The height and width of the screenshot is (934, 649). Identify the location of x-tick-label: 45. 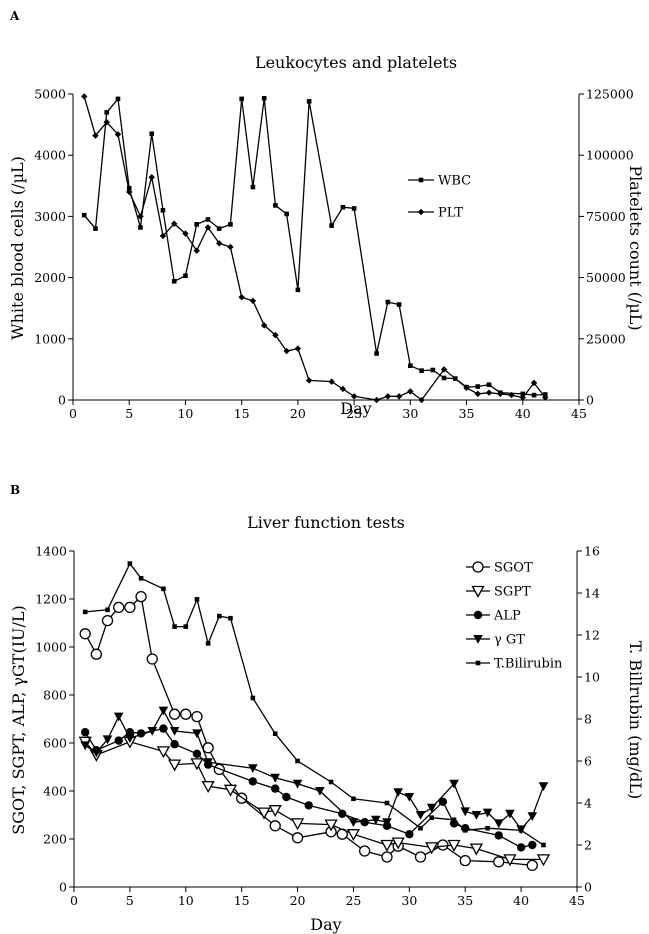
(579, 413).